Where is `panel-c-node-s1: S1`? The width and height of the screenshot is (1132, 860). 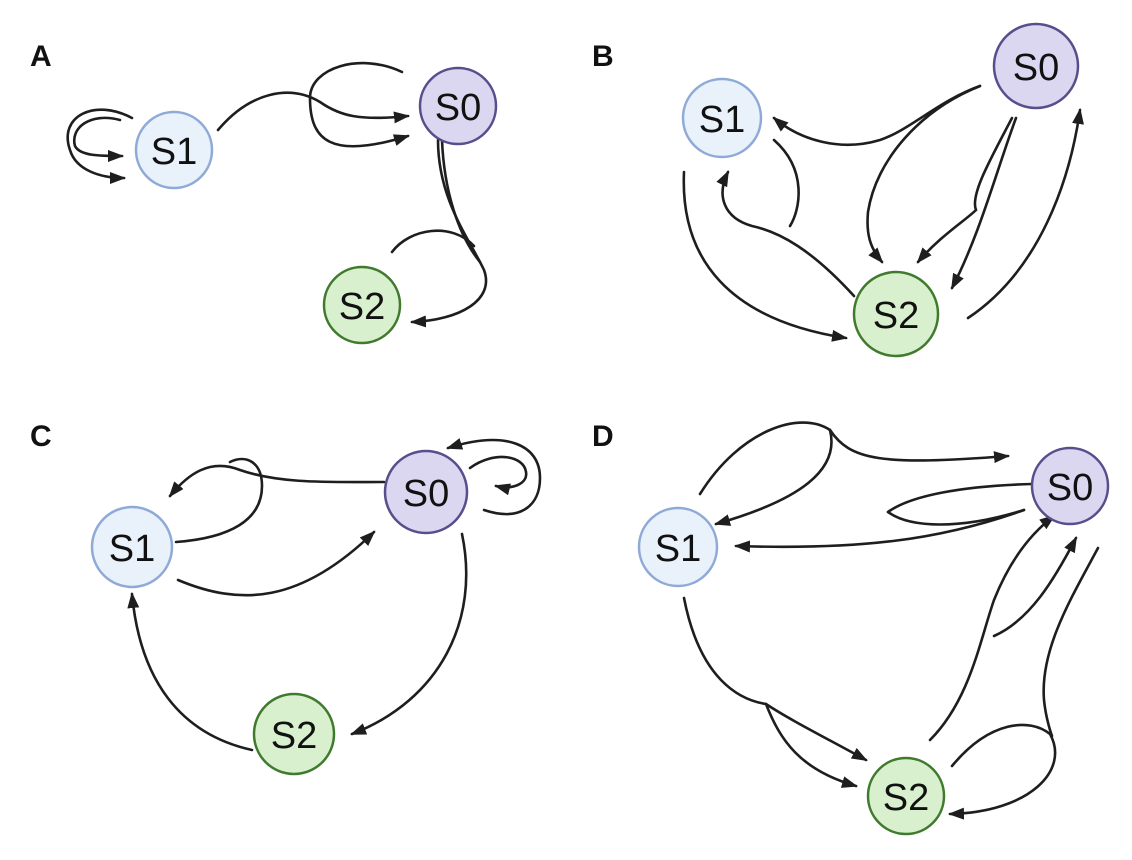 panel-c-node-s1: S1 is located at coordinates (132, 547).